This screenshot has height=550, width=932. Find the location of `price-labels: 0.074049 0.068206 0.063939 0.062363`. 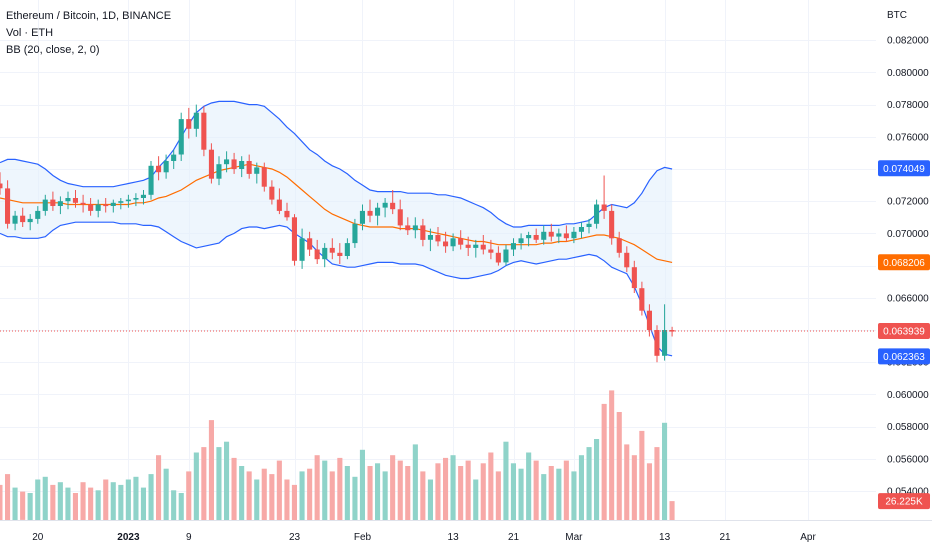

price-labels: 0.074049 0.068206 0.063939 0.062363 is located at coordinates (904, 262).